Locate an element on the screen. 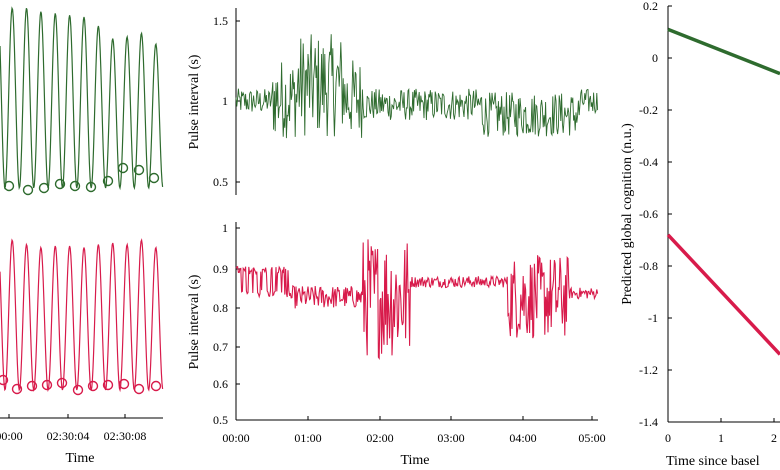  mid-bot-pulse-series is located at coordinates (417, 299).